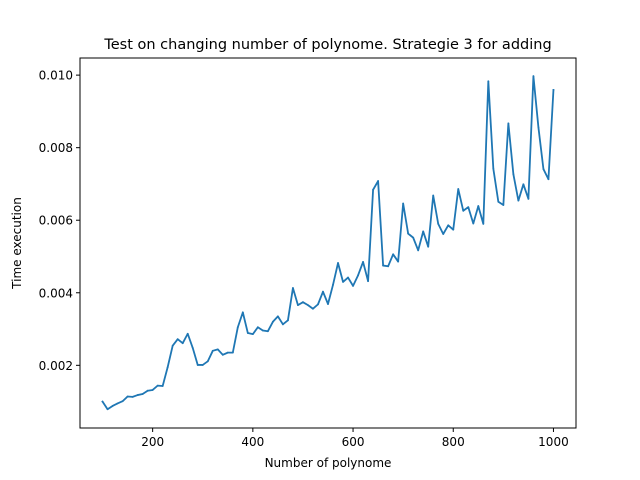 The height and width of the screenshot is (480, 640). What do you see at coordinates (328, 463) in the screenshot?
I see `x-axis-label: Number of polynome` at bounding box center [328, 463].